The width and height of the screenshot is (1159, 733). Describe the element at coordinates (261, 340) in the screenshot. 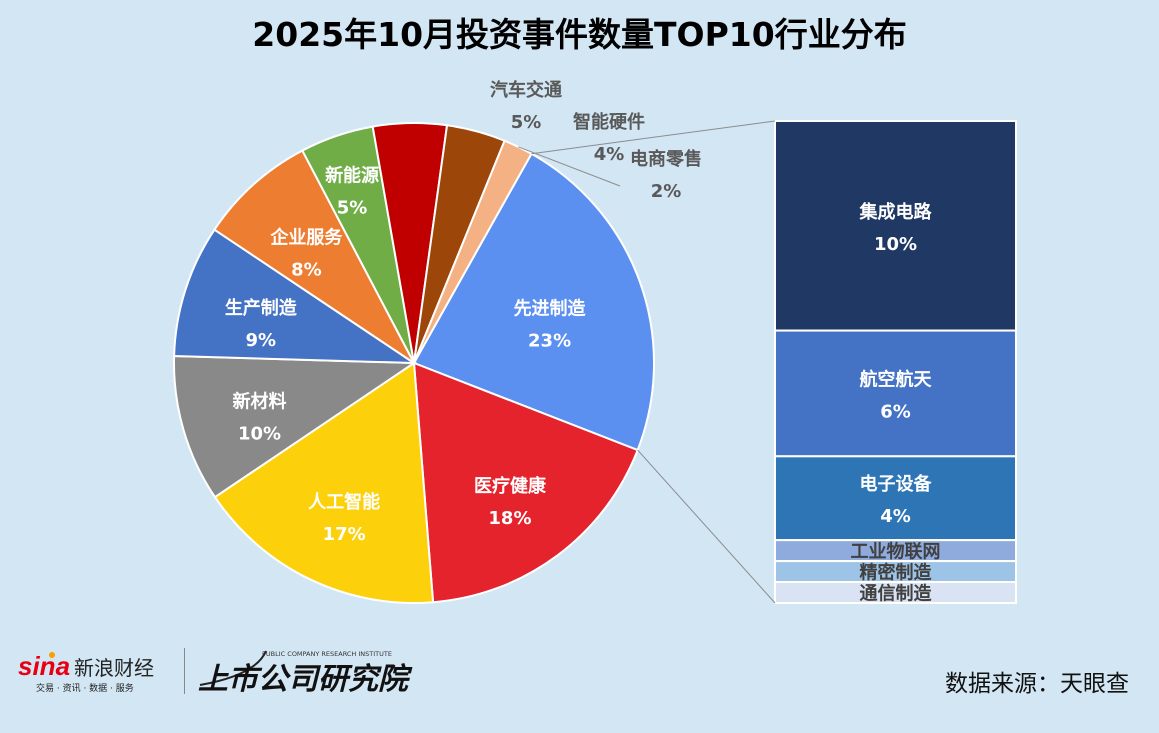

I see `slice-value-生产制造: 9%` at that location.